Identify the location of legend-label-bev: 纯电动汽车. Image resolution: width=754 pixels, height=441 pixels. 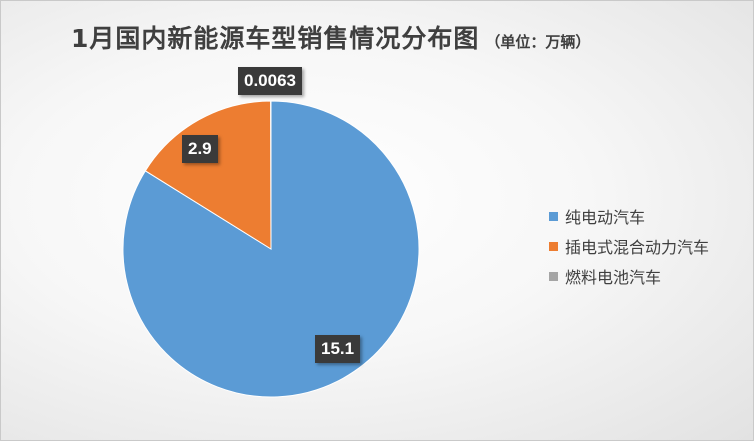
(605, 217).